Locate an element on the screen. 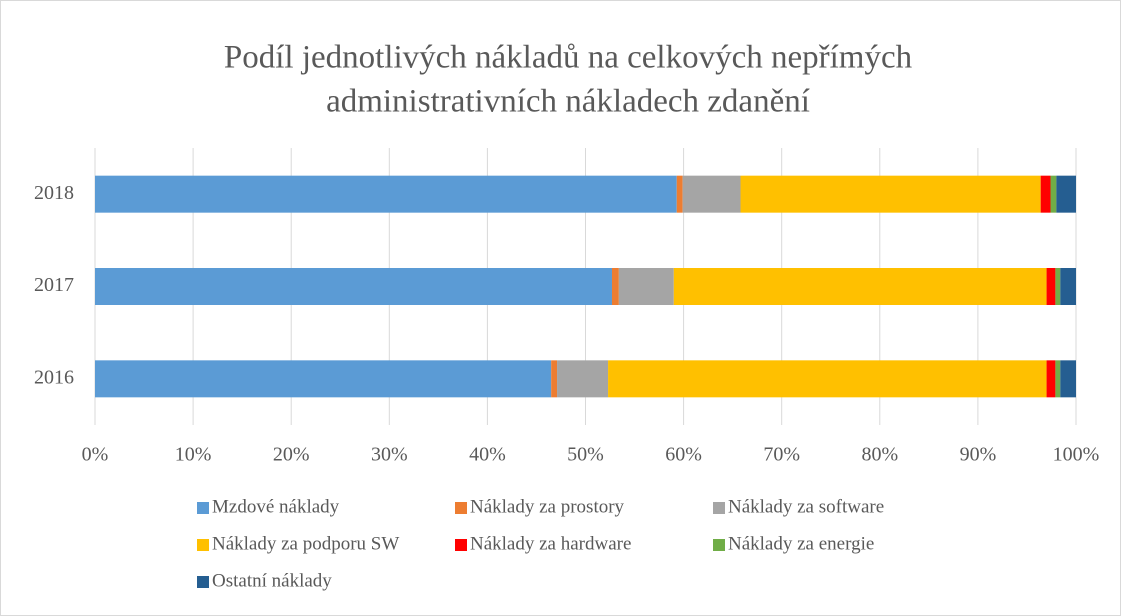  legend-label: Ostatní náklady is located at coordinates (272, 580).